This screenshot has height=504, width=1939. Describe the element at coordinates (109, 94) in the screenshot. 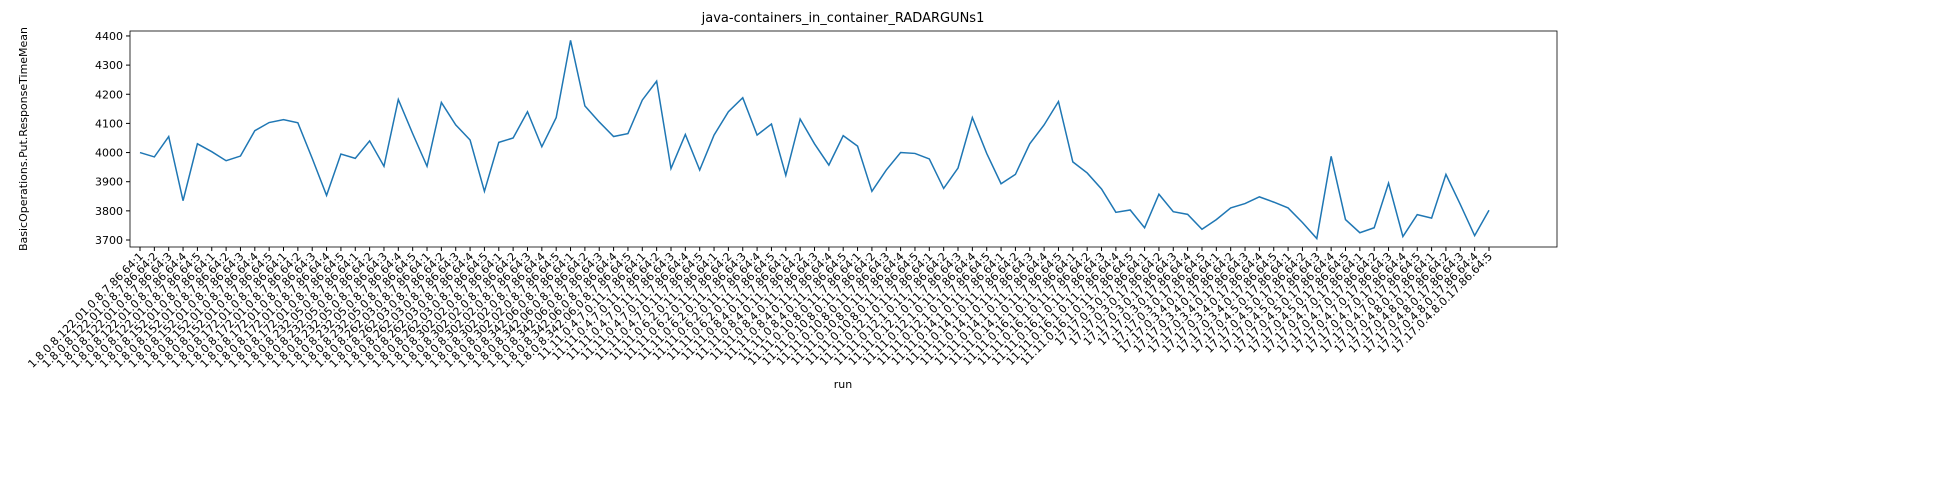

I see `y-tick-label: 4200` at that location.